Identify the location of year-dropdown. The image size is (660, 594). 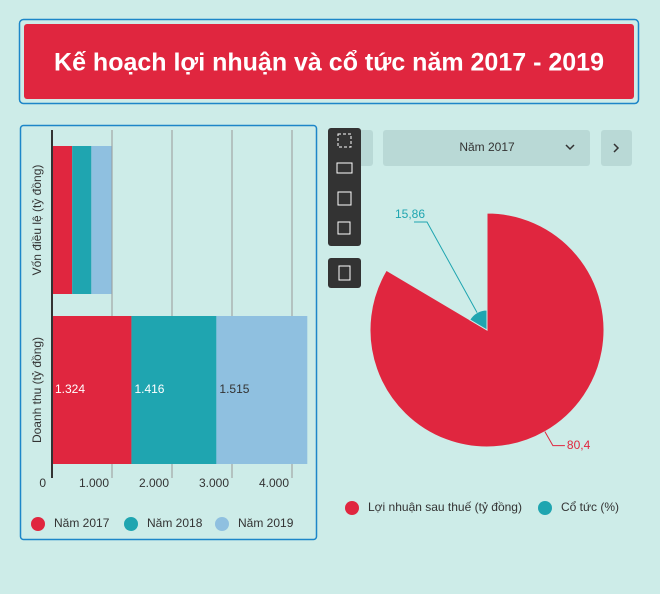
(486, 148).